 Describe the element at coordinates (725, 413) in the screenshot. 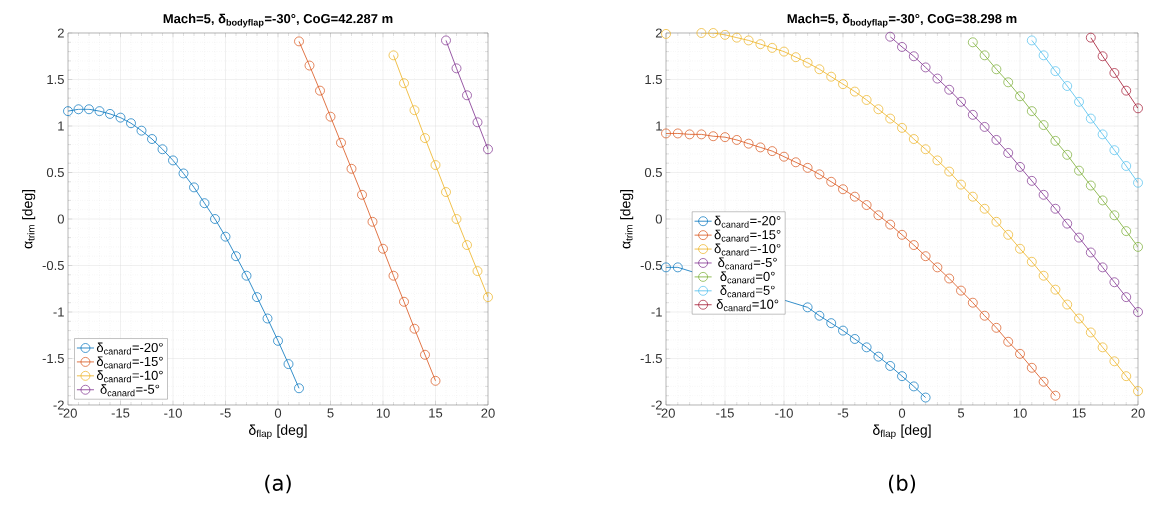

I see `x-tick-label: -15` at that location.